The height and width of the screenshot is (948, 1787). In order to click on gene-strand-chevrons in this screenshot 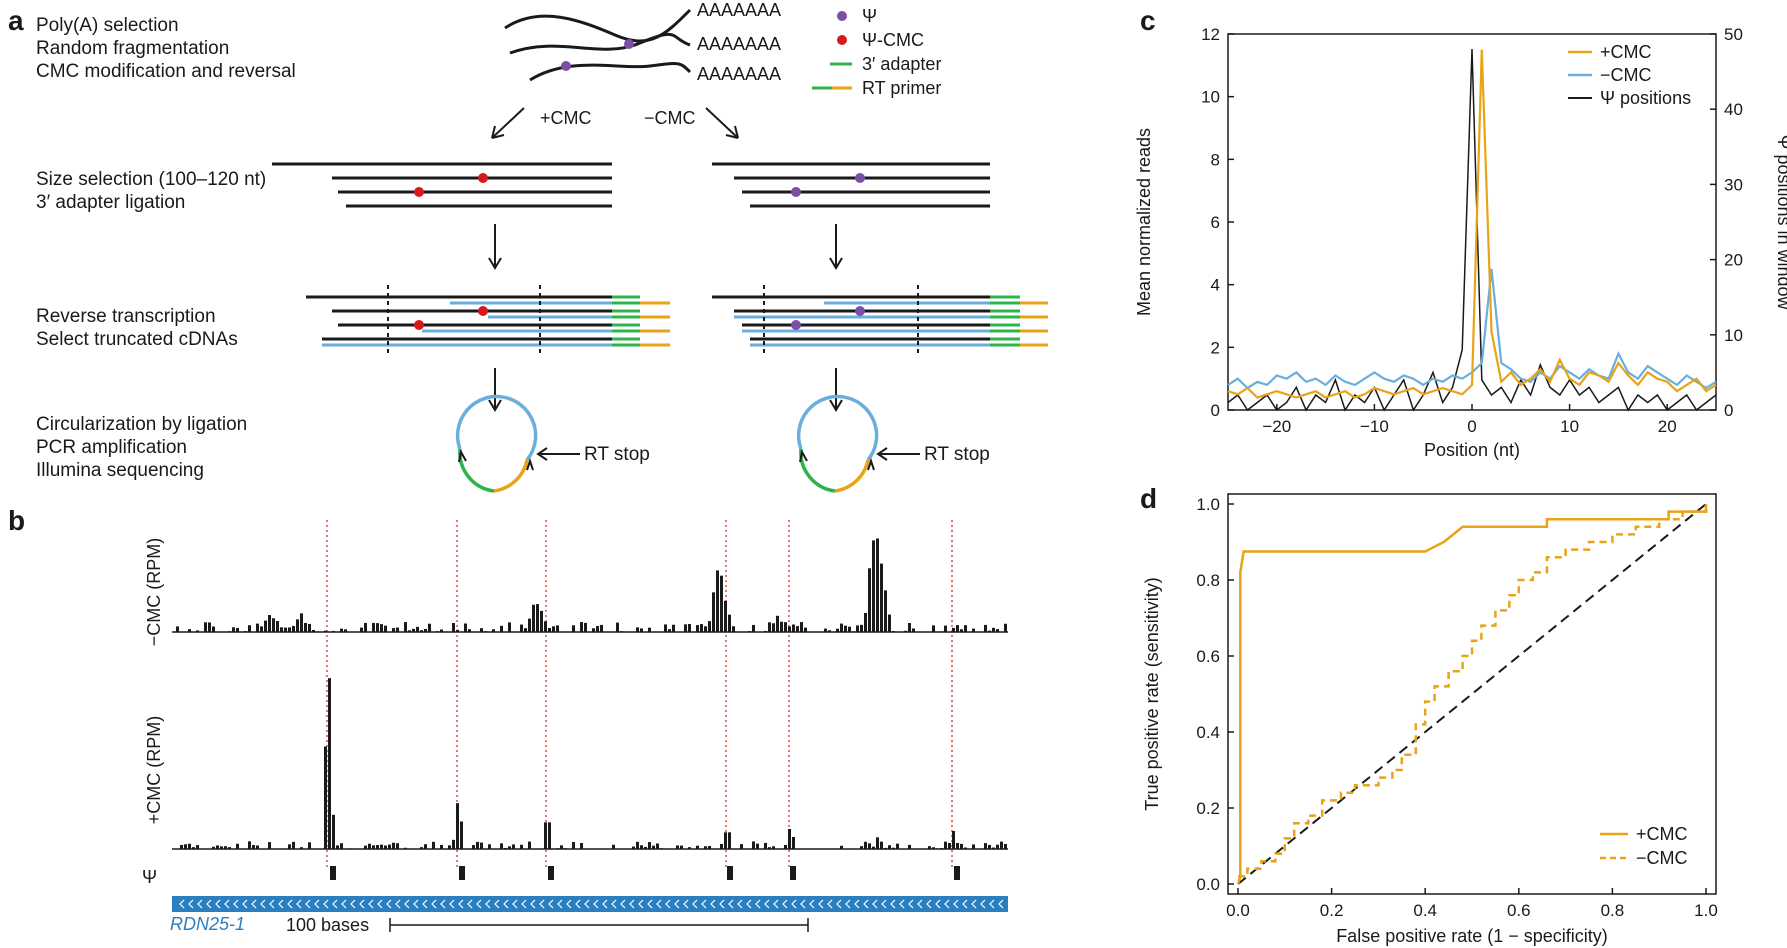, I will do `click(591, 904)`.